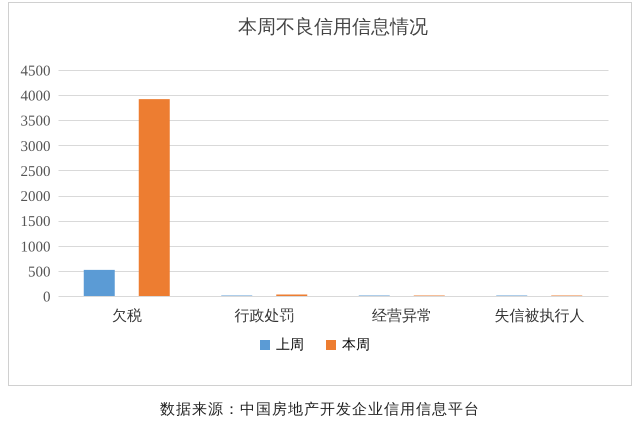 This screenshot has width=640, height=433. I want to click on y-tick-label: 3000, so click(35, 146).